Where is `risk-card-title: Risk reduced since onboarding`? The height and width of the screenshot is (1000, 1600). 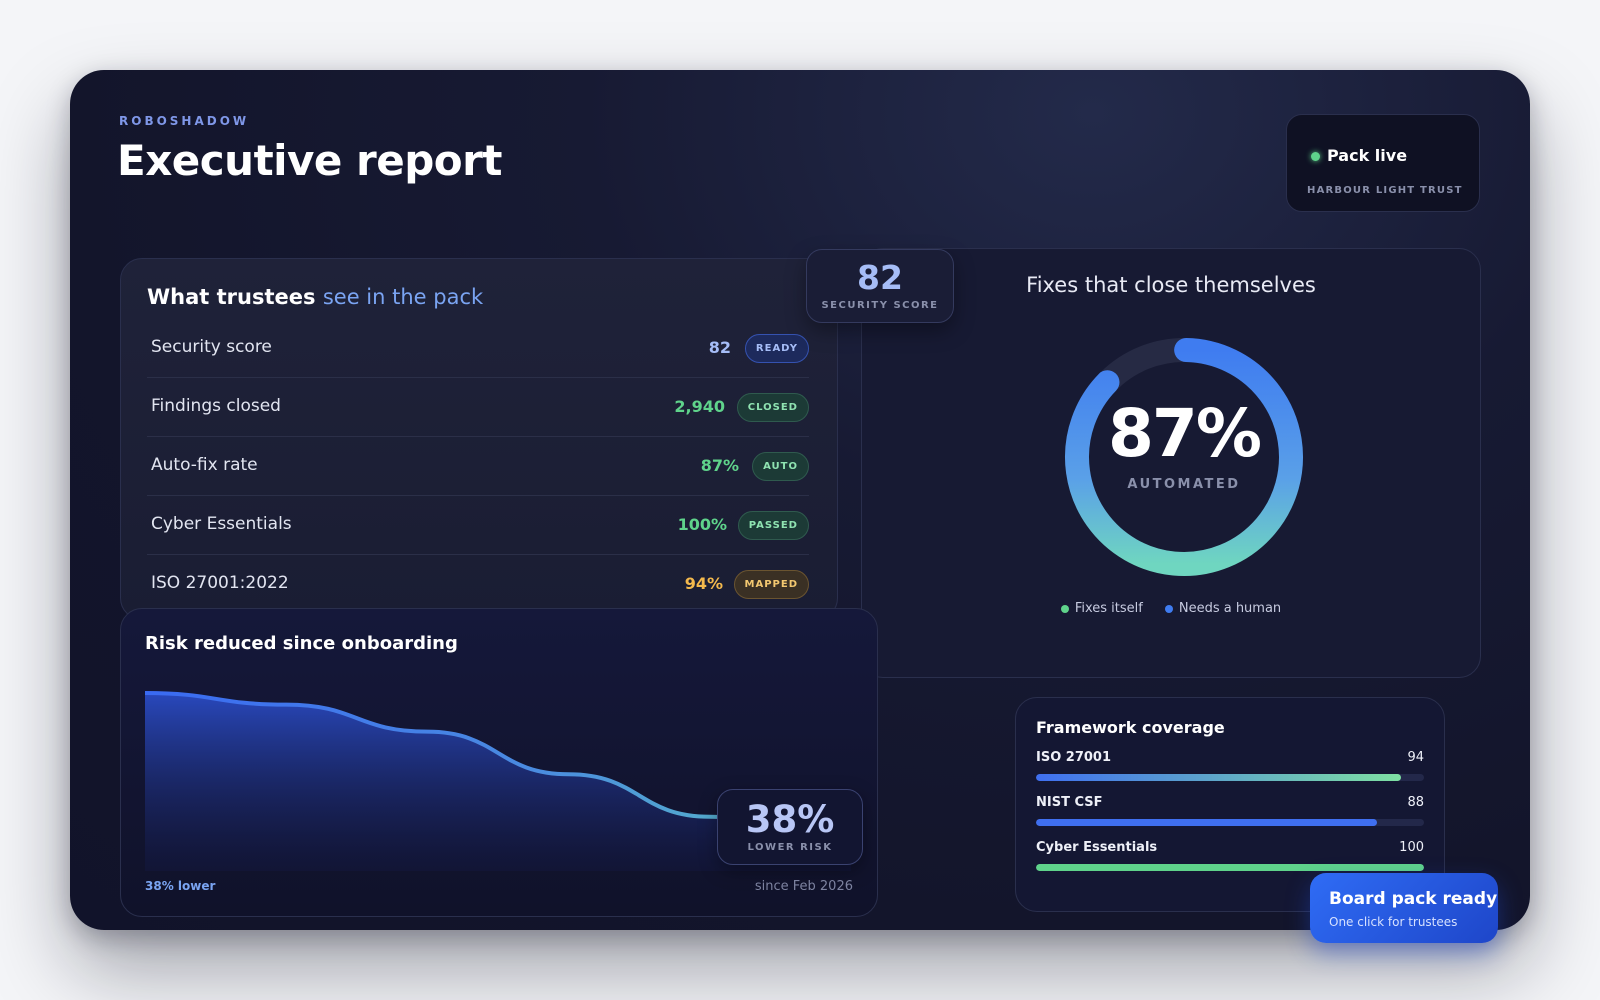
risk-card-title: Risk reduced since onboarding is located at coordinates (301, 643).